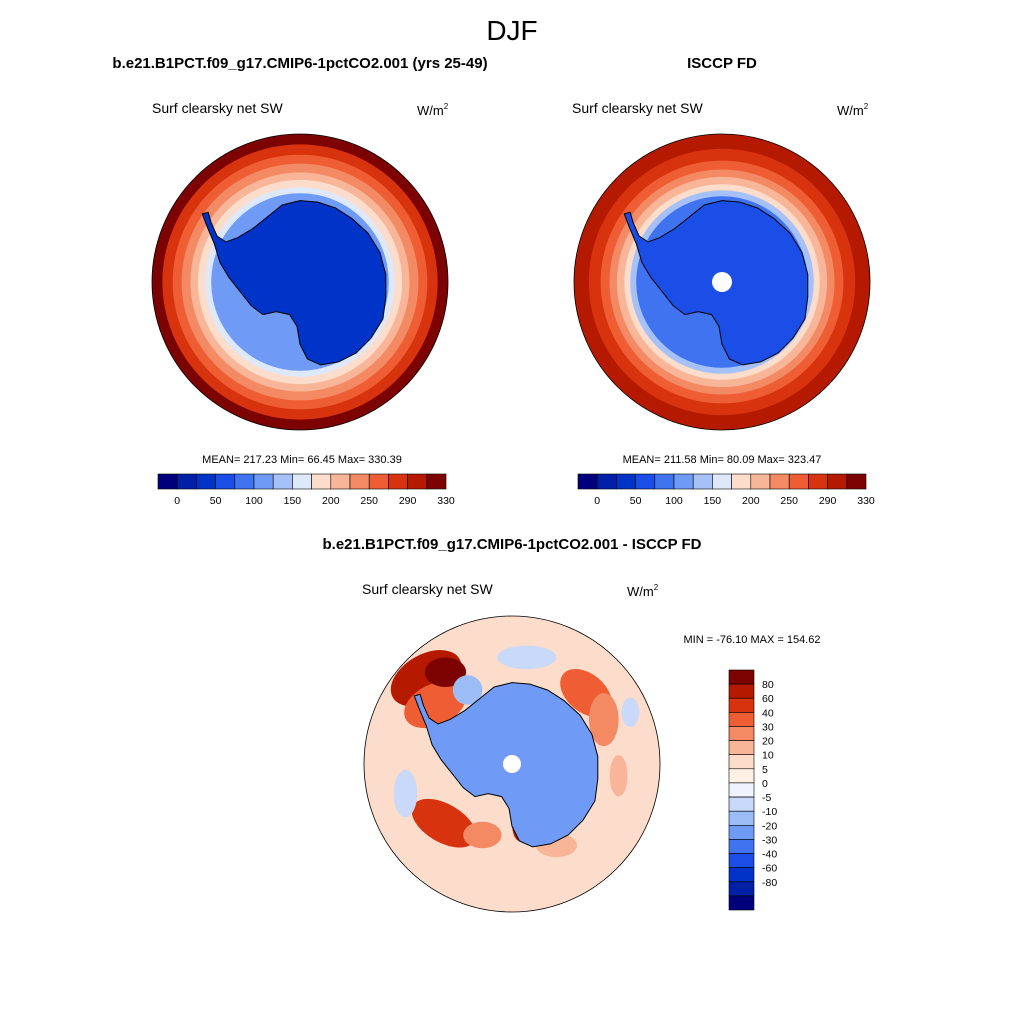 The width and height of the screenshot is (1024, 1024). I want to click on panel-model-map, so click(300, 282).